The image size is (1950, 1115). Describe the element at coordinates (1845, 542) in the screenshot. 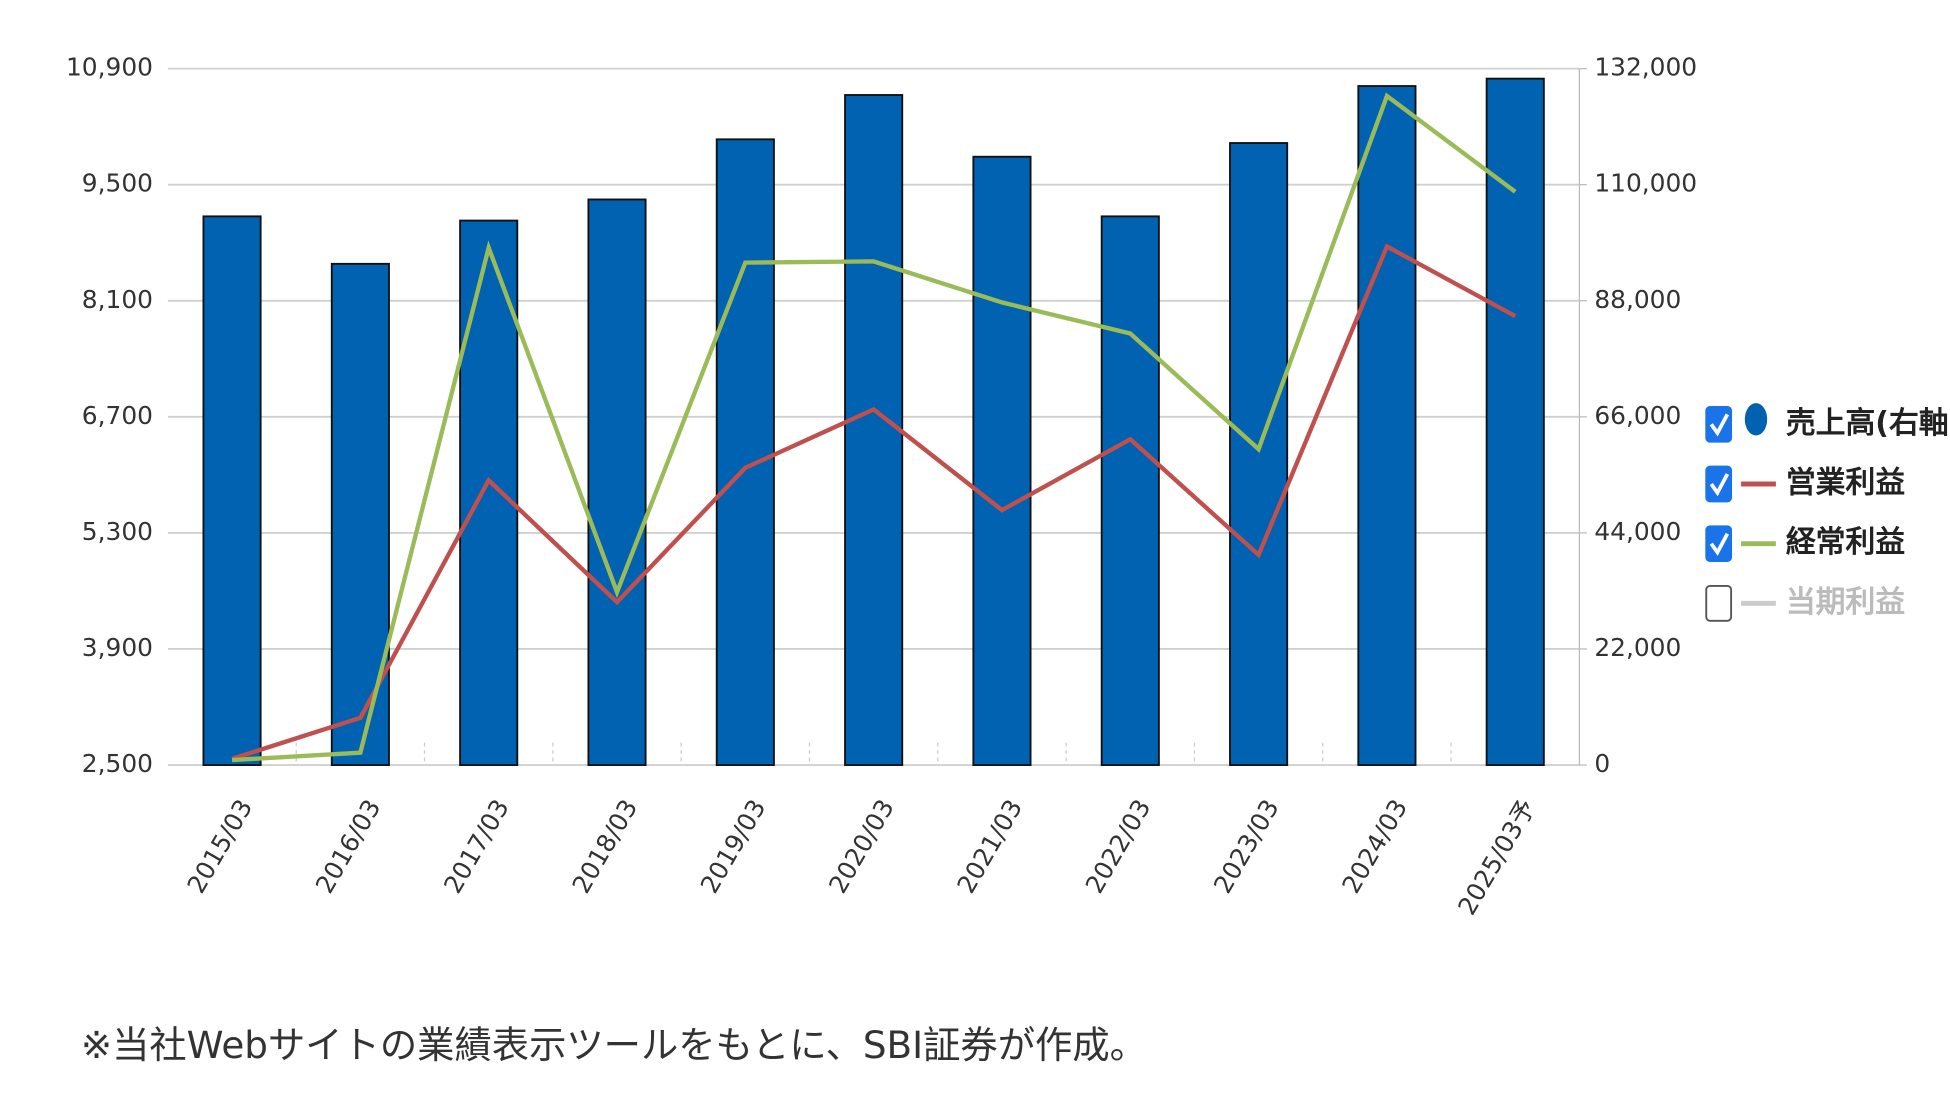

I see `legend-label: 経常利益` at that location.